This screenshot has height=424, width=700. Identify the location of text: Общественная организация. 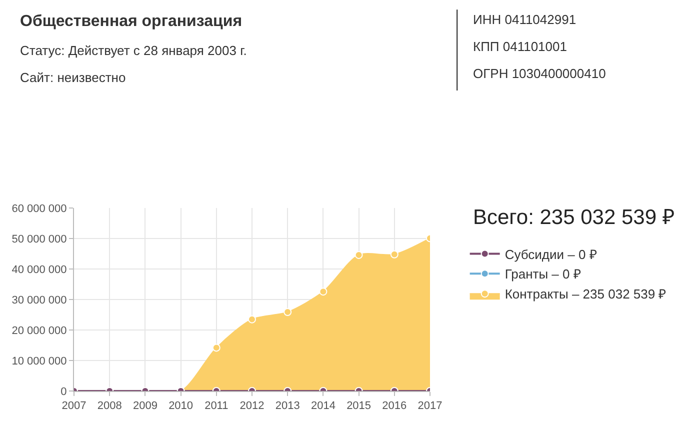
(131, 21).